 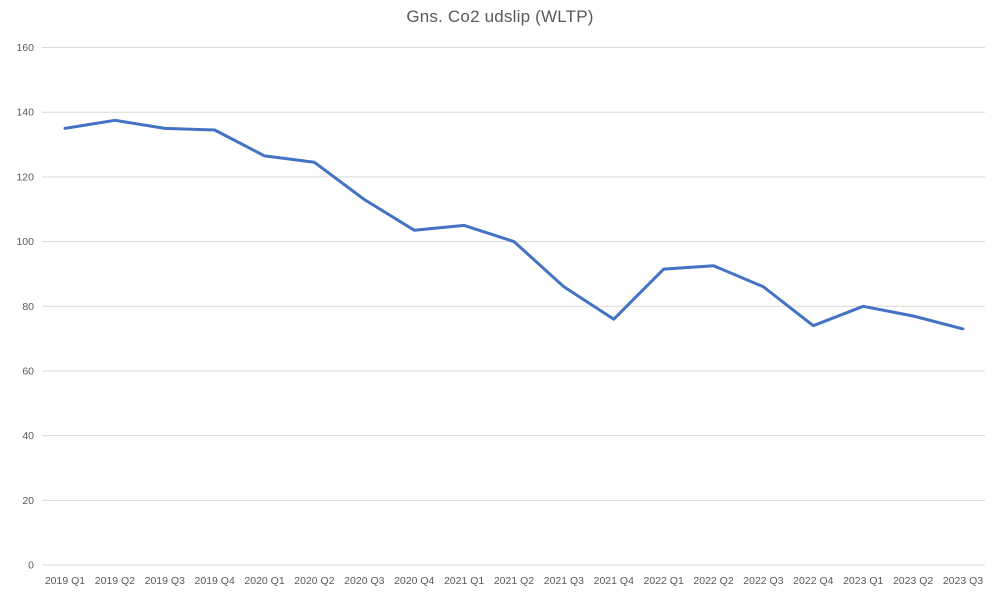 What do you see at coordinates (500, 16) in the screenshot?
I see `chart-title: Gns. Co2 udslip (WLTP)` at bounding box center [500, 16].